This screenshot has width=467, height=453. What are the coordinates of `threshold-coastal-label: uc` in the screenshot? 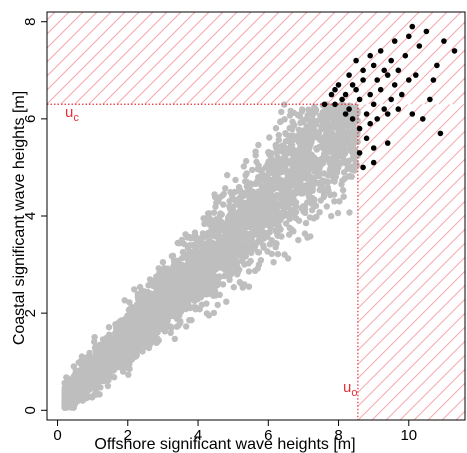 It's located at (72, 114).